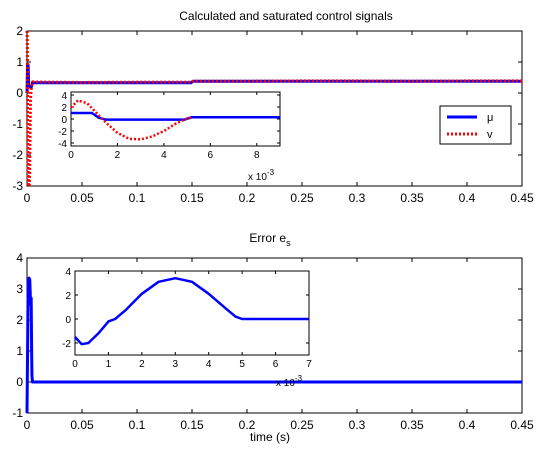 This screenshot has width=550, height=458. Describe the element at coordinates (19, 289) in the screenshot. I see `y-tick-label: 3` at that location.